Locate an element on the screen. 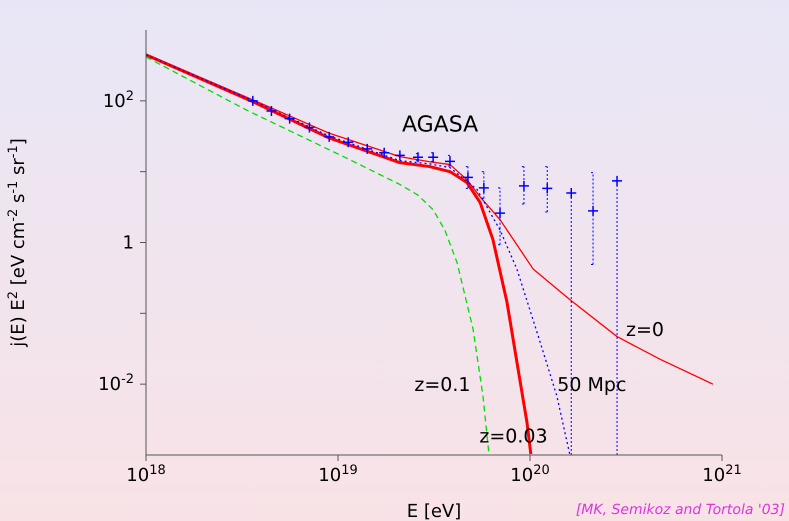 The height and width of the screenshot is (521, 789). y-tick-label: 10$^{2}$ is located at coordinates (118, 100).